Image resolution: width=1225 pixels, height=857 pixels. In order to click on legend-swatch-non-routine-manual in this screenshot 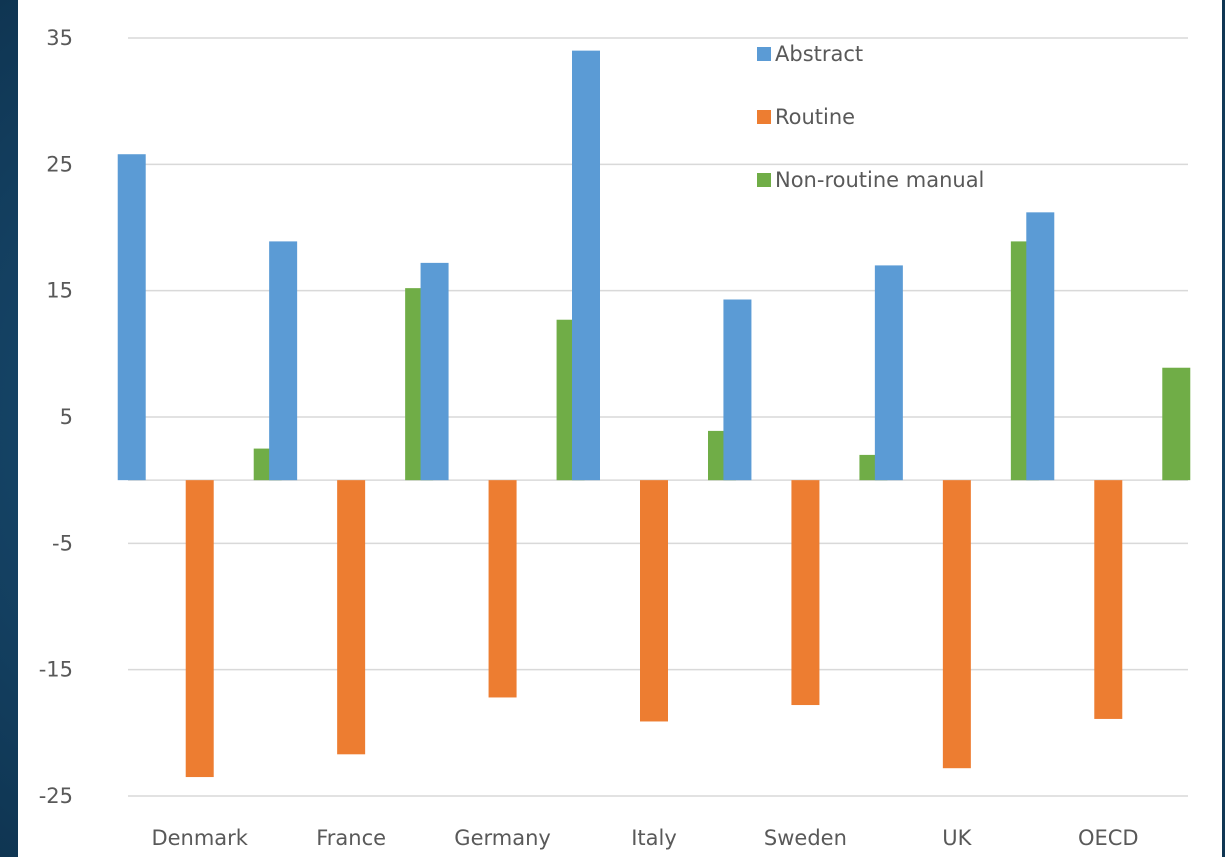, I will do `click(764, 180)`.